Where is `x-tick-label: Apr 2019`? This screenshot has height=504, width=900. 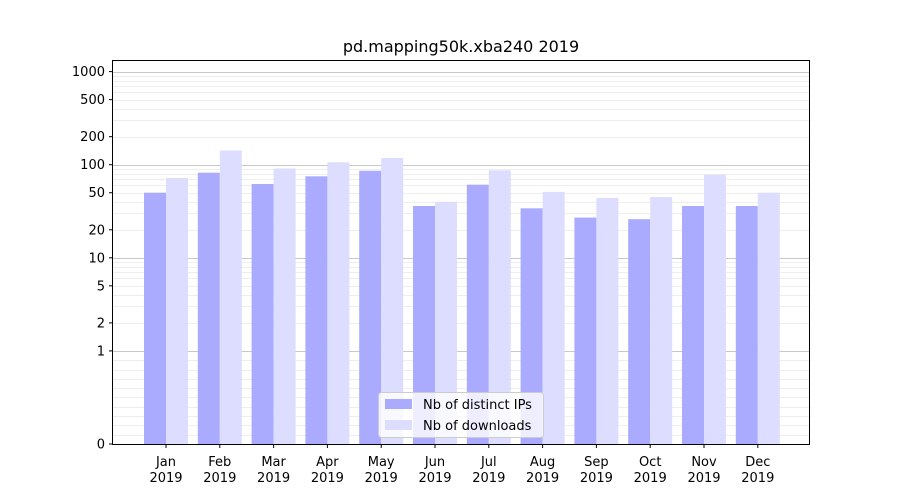 x-tick-label: Apr 2019 is located at coordinates (327, 470).